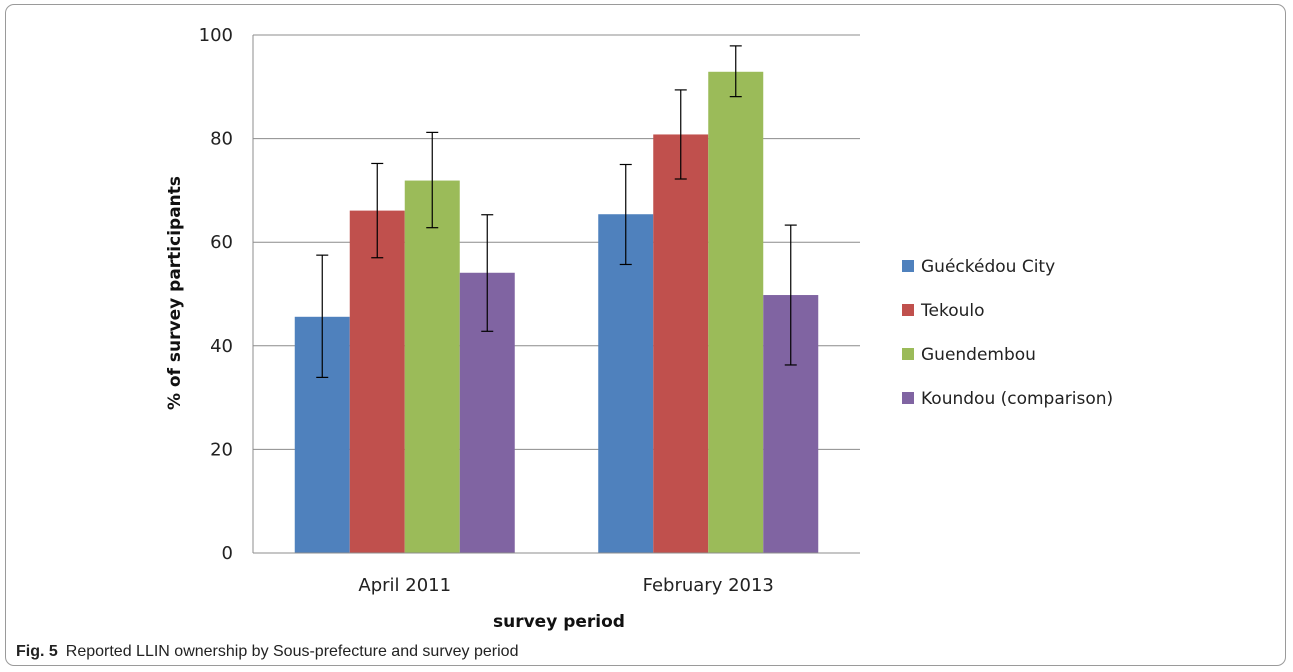 This screenshot has height=672, width=1293. What do you see at coordinates (227, 553) in the screenshot?
I see `y-tick-label: 0` at bounding box center [227, 553].